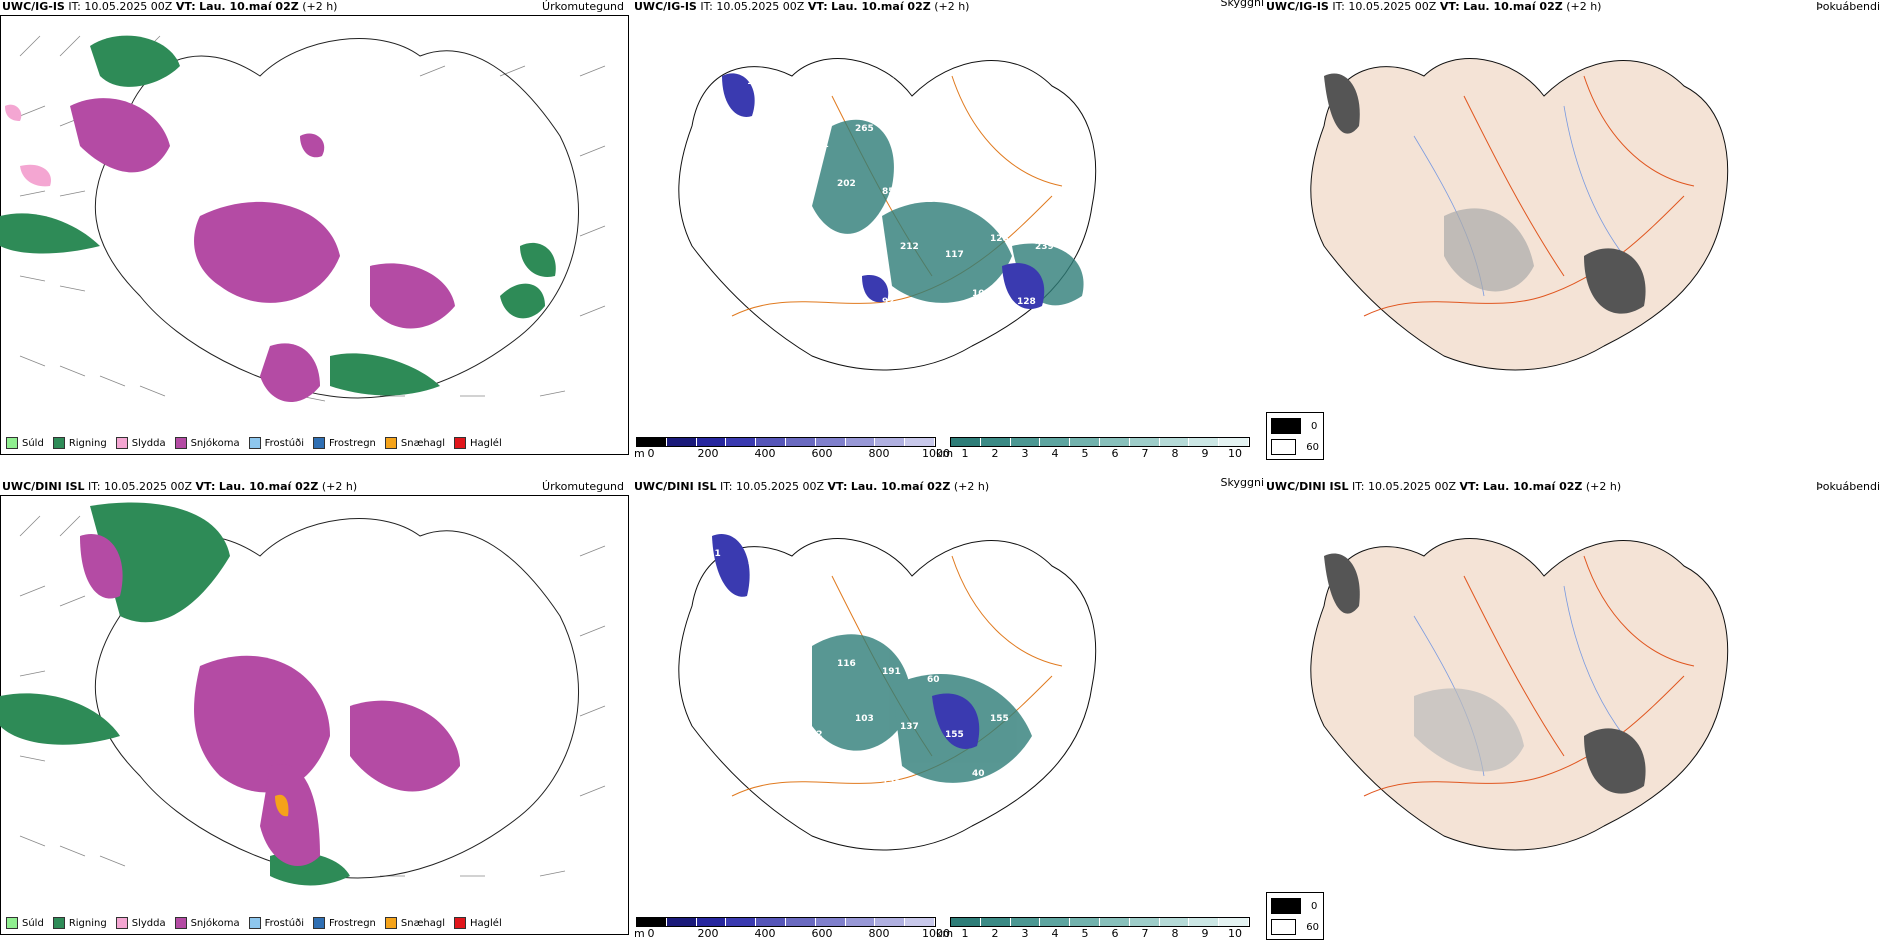 The image size is (1900, 950). Describe the element at coordinates (771, 247) in the screenshot. I see `ceiling-label: 55` at that location.